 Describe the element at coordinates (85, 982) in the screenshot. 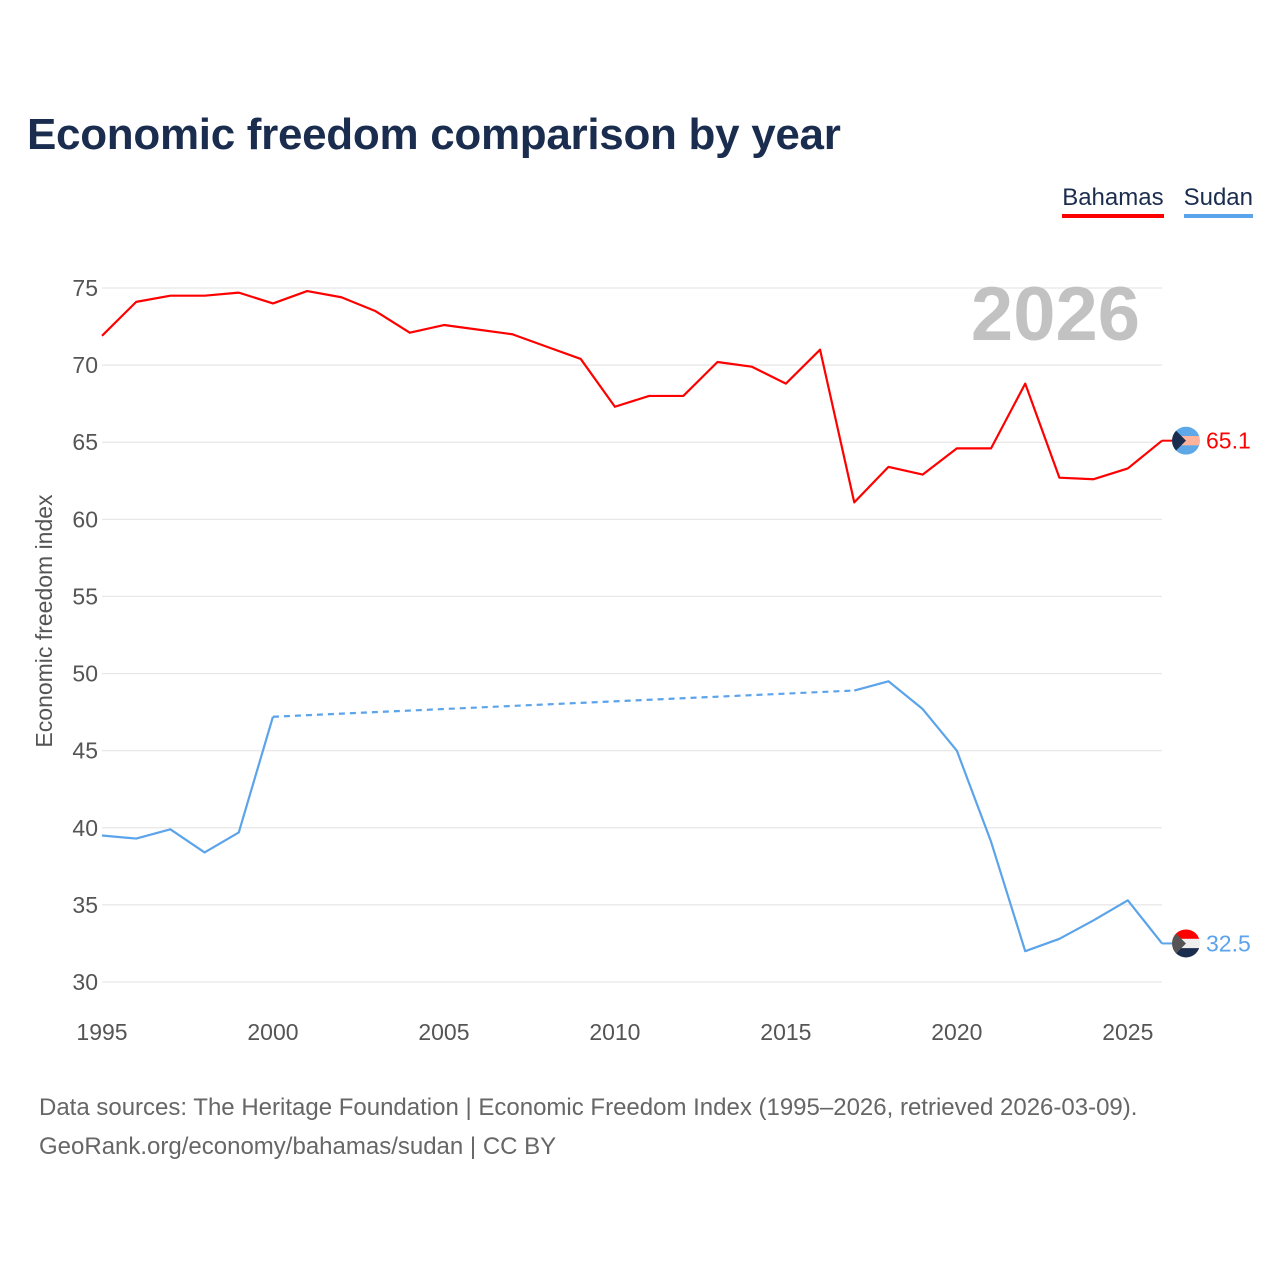

I see `y-tick-label: 30` at that location.